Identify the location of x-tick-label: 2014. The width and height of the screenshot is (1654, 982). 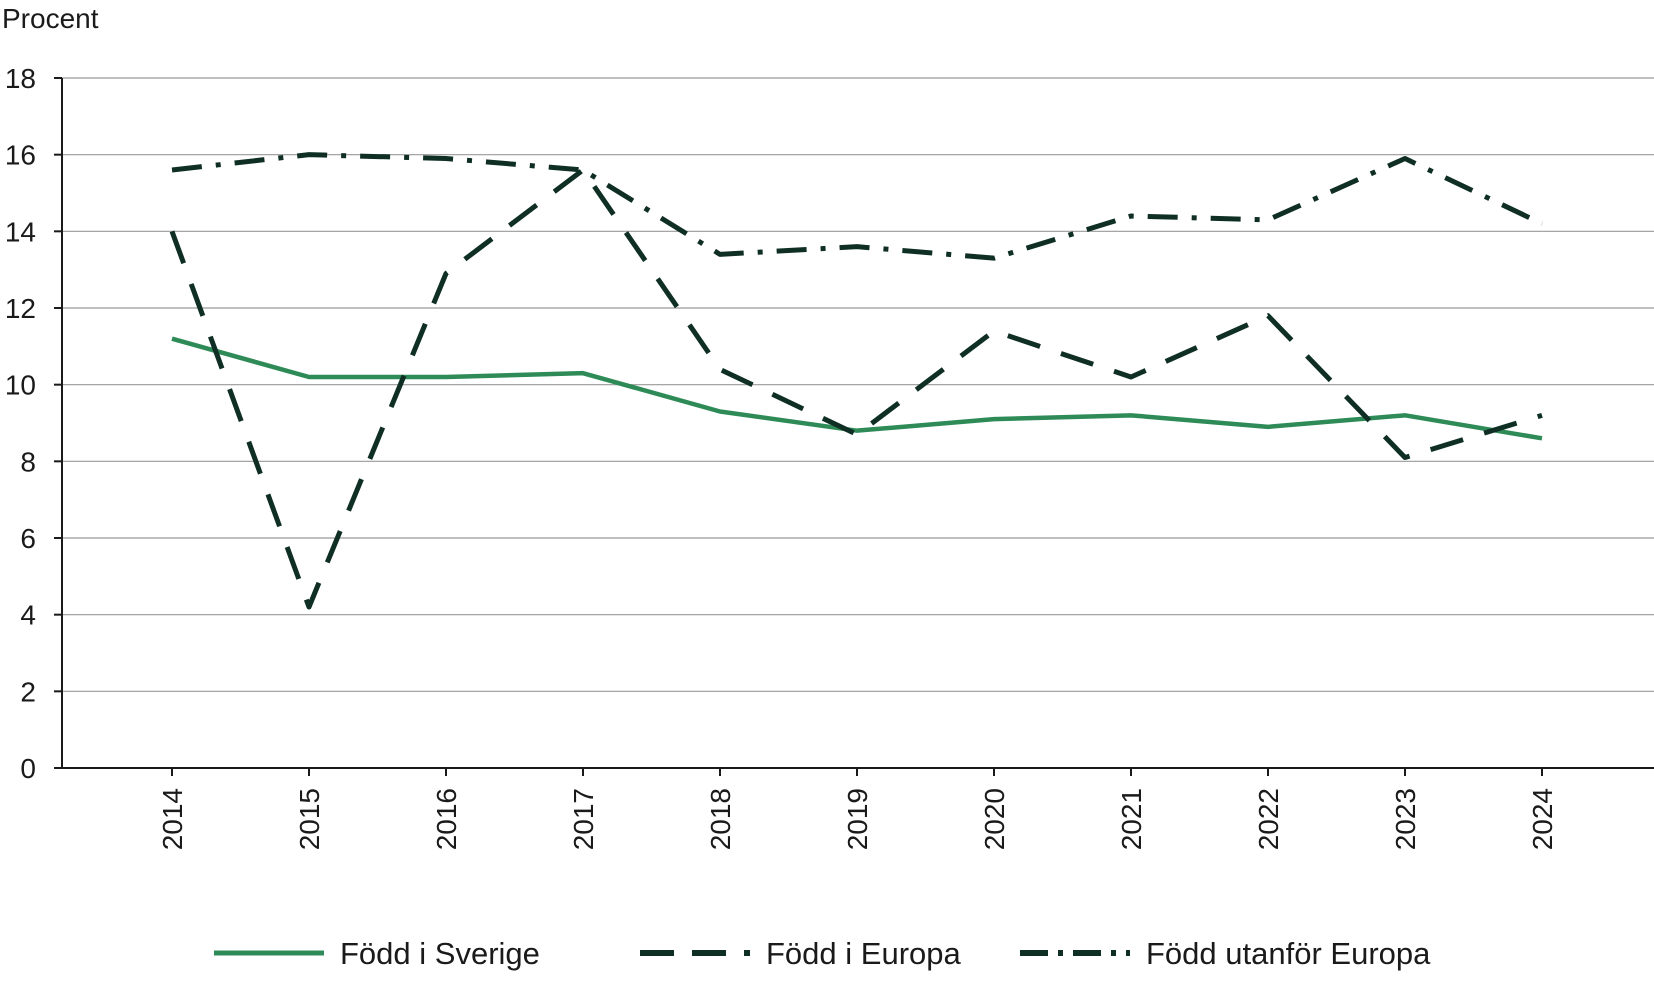
(172, 819).